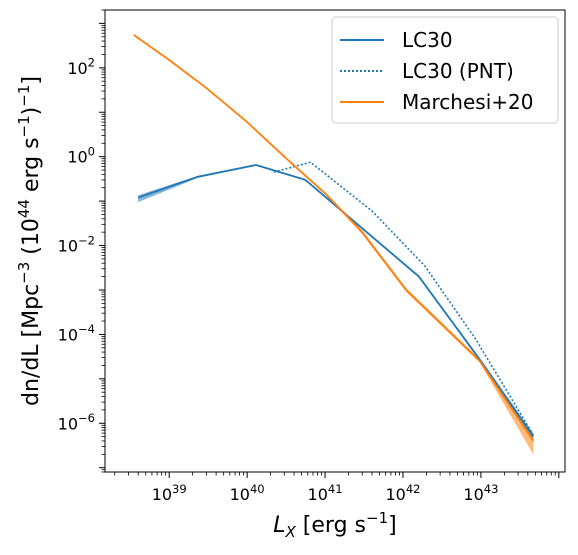 The image size is (578, 555). I want to click on x-axis-label: LX [erg s−1], so click(334, 525).